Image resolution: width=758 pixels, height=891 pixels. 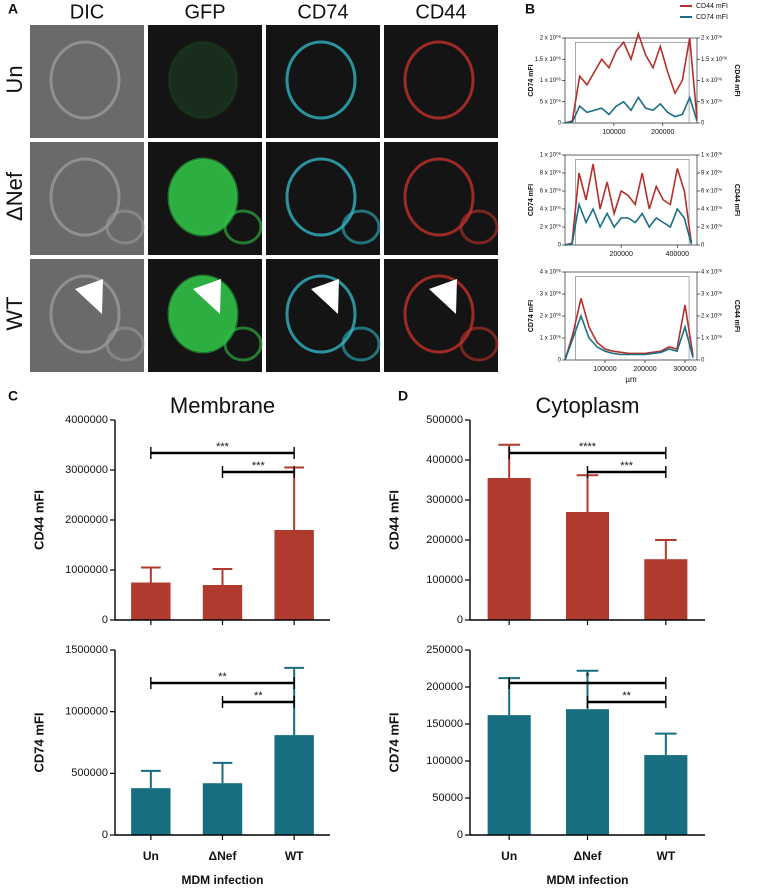 What do you see at coordinates (86, 650) in the screenshot?
I see `y-tick-label: 1500000` at bounding box center [86, 650].